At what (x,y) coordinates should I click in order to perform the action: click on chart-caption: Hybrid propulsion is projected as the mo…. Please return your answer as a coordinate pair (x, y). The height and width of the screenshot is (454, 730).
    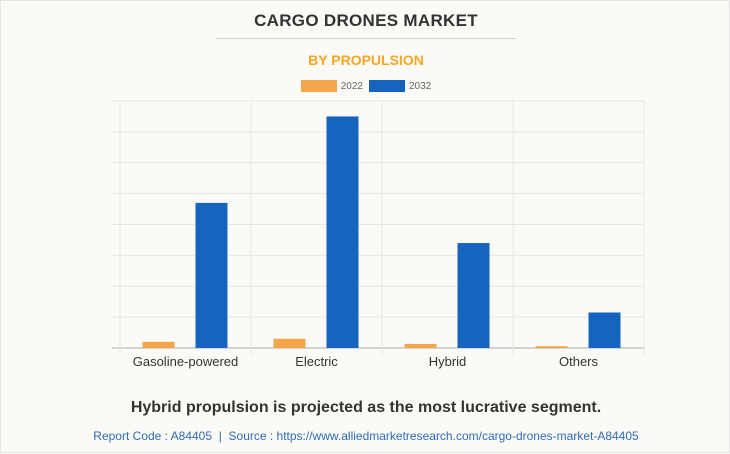
    Looking at the image, I should click on (366, 407).